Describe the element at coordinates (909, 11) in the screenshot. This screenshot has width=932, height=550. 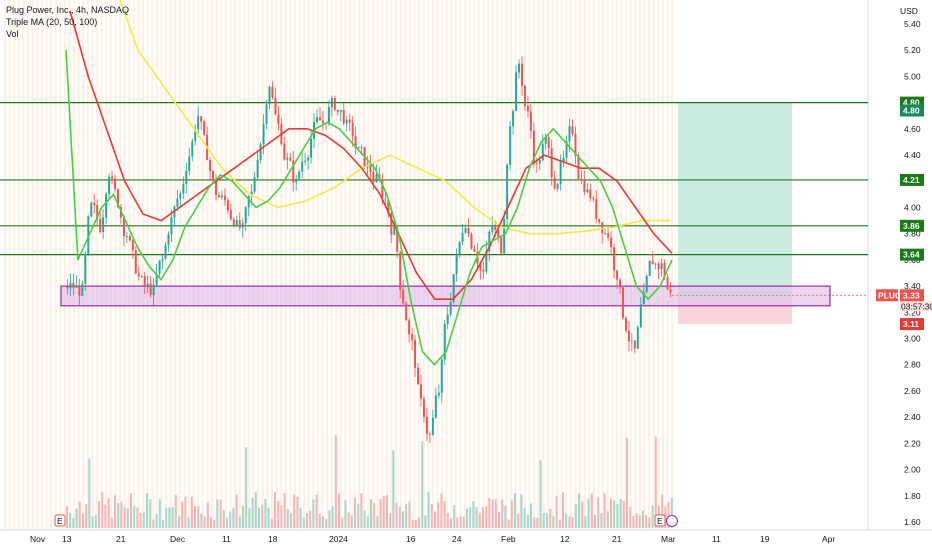
I see `currency-label: USD` at that location.